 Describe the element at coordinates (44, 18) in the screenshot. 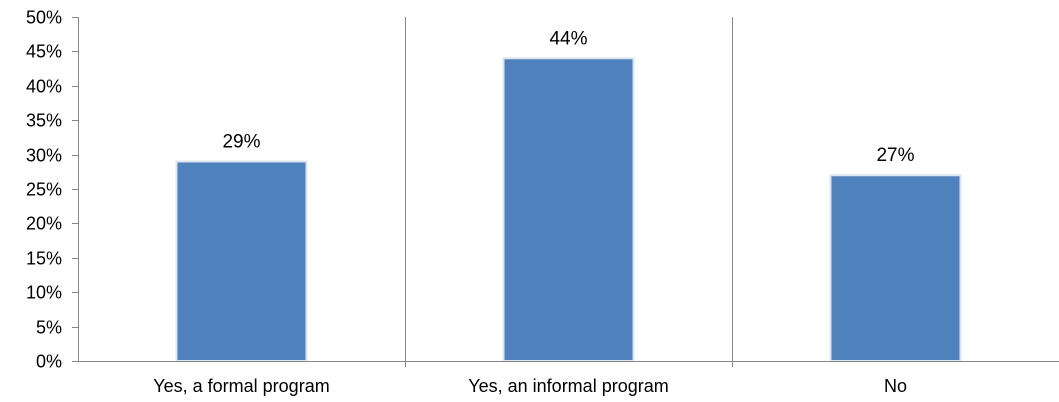

I see `y-tick-label: 50%` at that location.